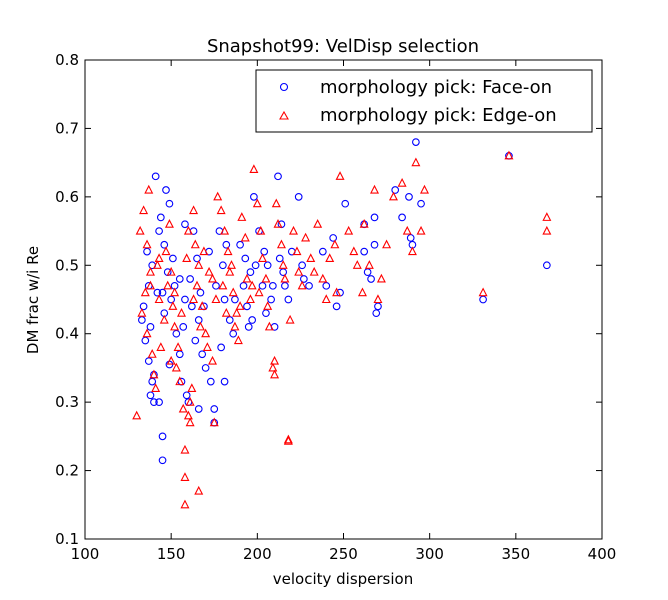 The height and width of the screenshot is (600, 668). I want to click on x-axis-label: velocity dispersion, so click(343, 579).